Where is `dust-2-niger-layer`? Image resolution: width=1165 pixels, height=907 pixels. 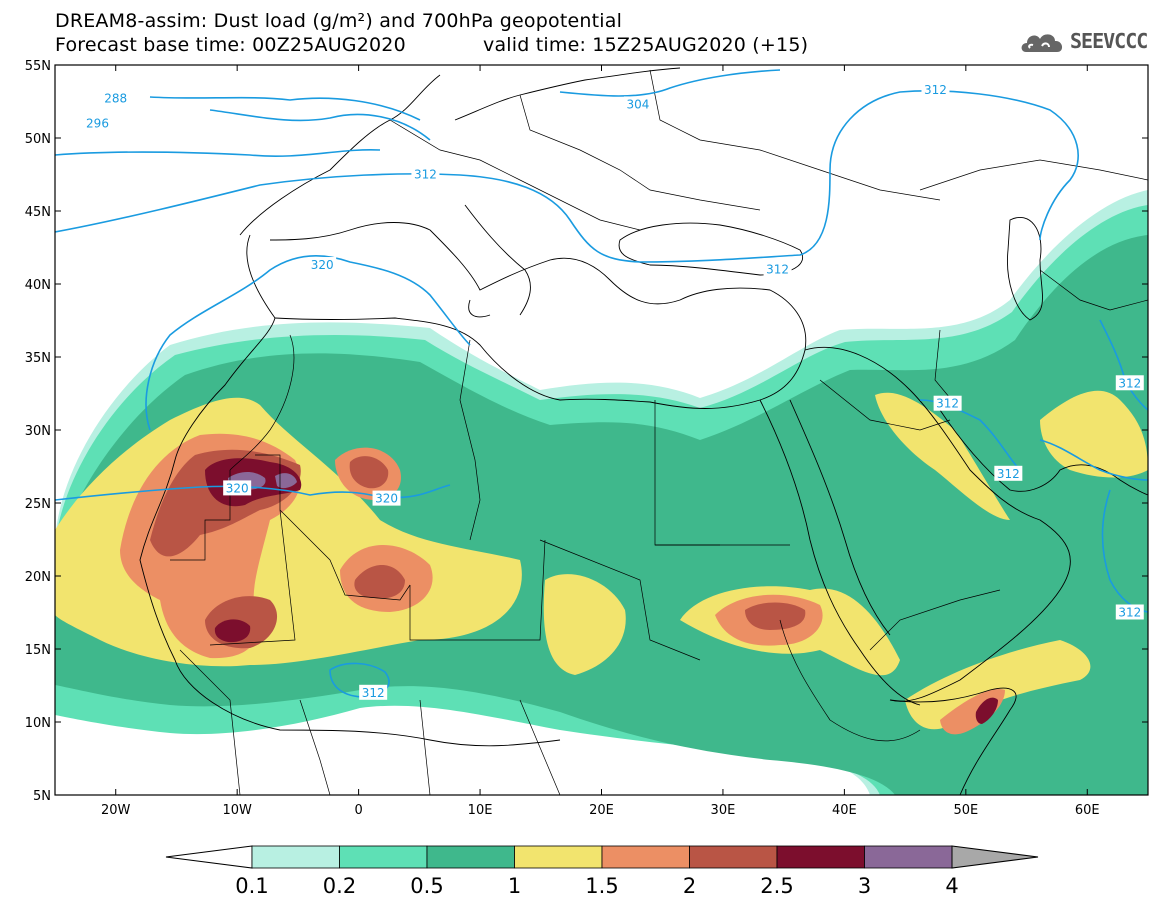
dust-2-niger-layer is located at coordinates (379, 582).